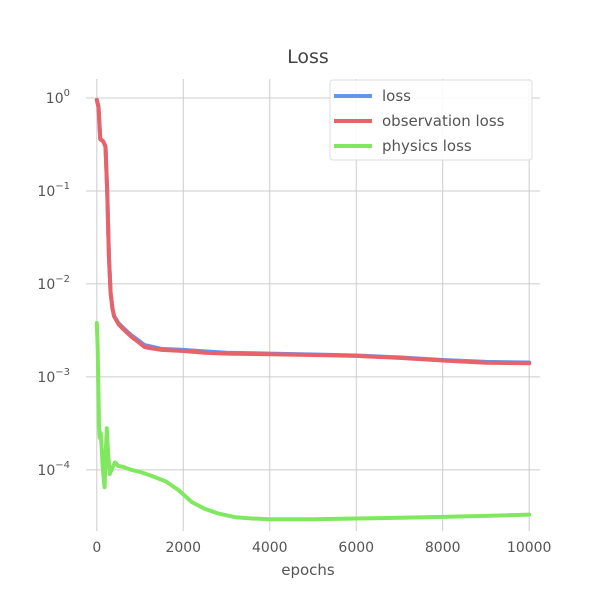  I want to click on y-tick-label: 10⁻³, so click(53, 376).